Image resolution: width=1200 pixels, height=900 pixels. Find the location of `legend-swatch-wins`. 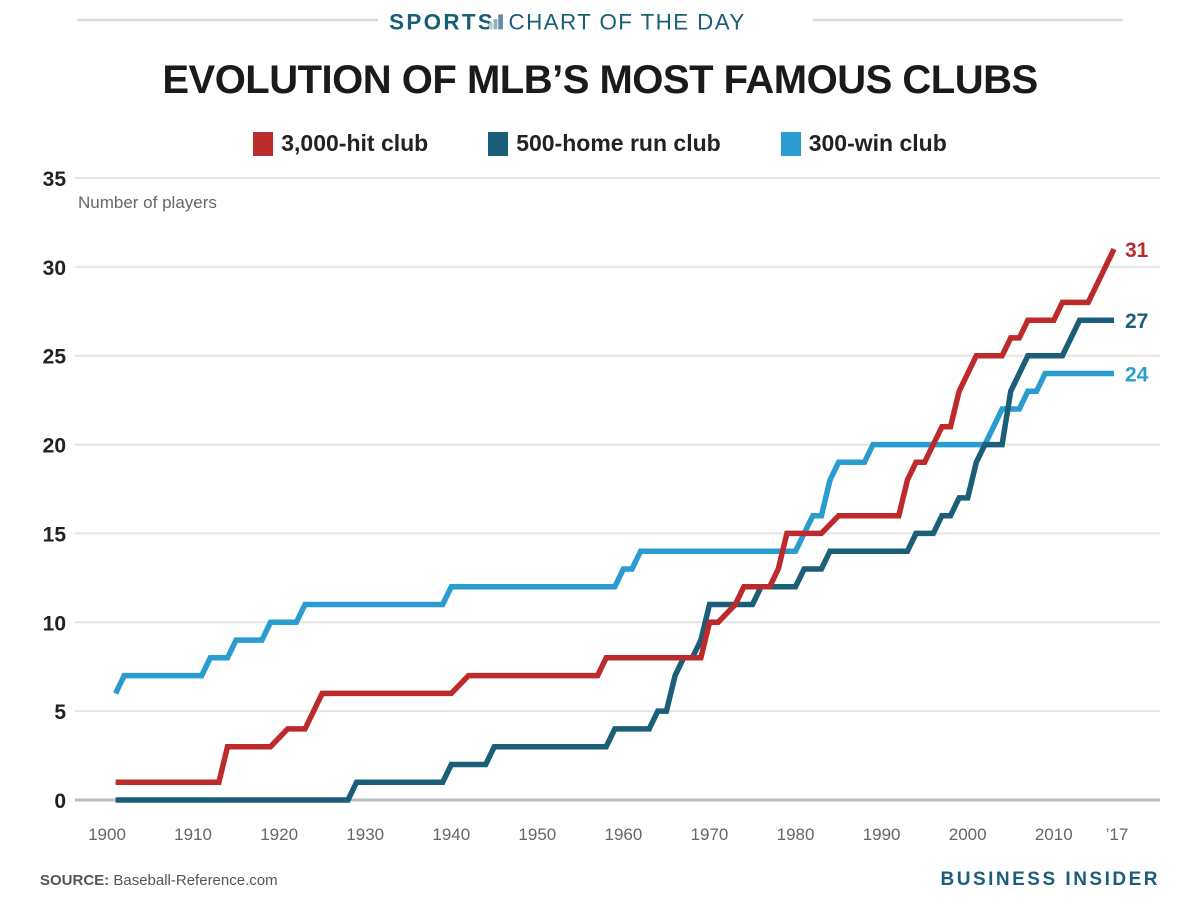

legend-swatch-wins is located at coordinates (790, 143).